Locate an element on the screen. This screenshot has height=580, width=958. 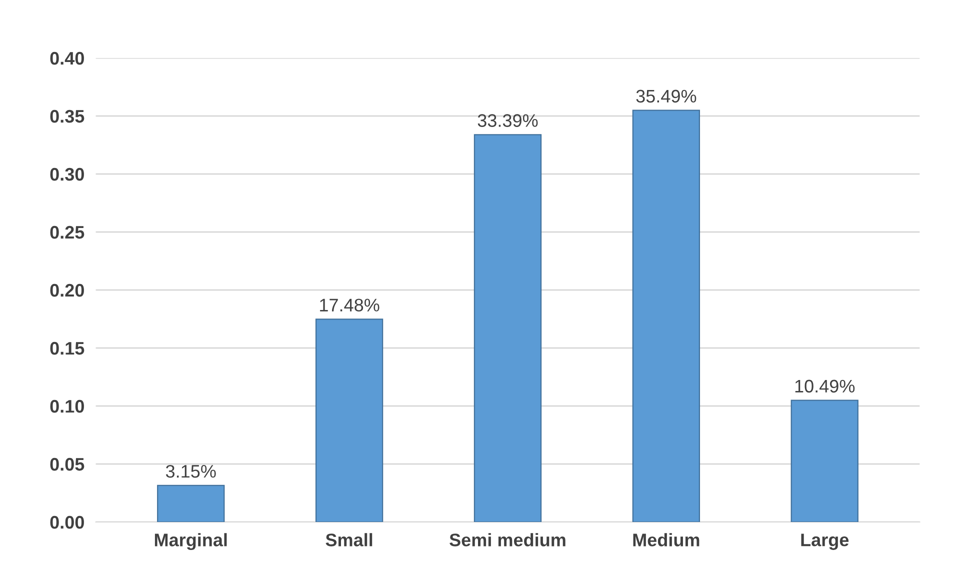
y-tick-label: 0.00 is located at coordinates (67, 522).